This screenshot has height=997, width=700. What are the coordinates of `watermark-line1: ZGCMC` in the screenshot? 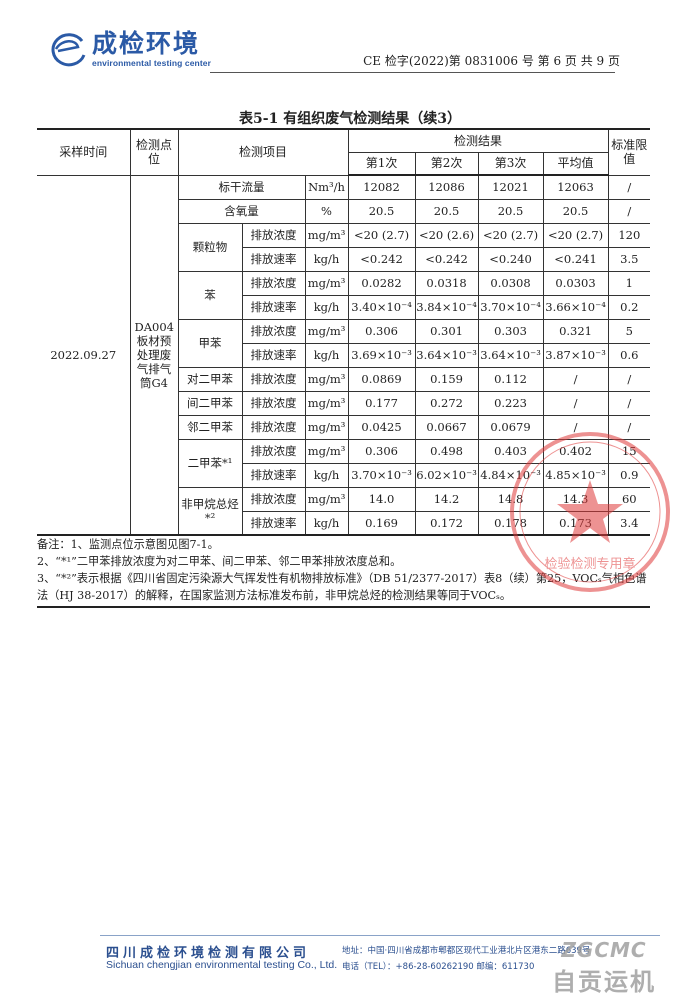 It's located at (604, 950).